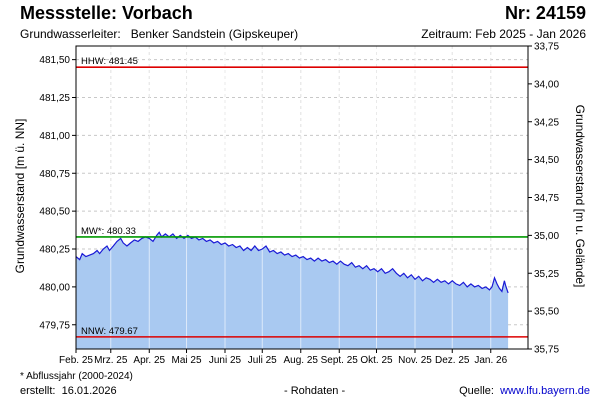  Describe the element at coordinates (70, 34) in the screenshot. I see `aquifer-label: Grundwasserleiter:` at that location.